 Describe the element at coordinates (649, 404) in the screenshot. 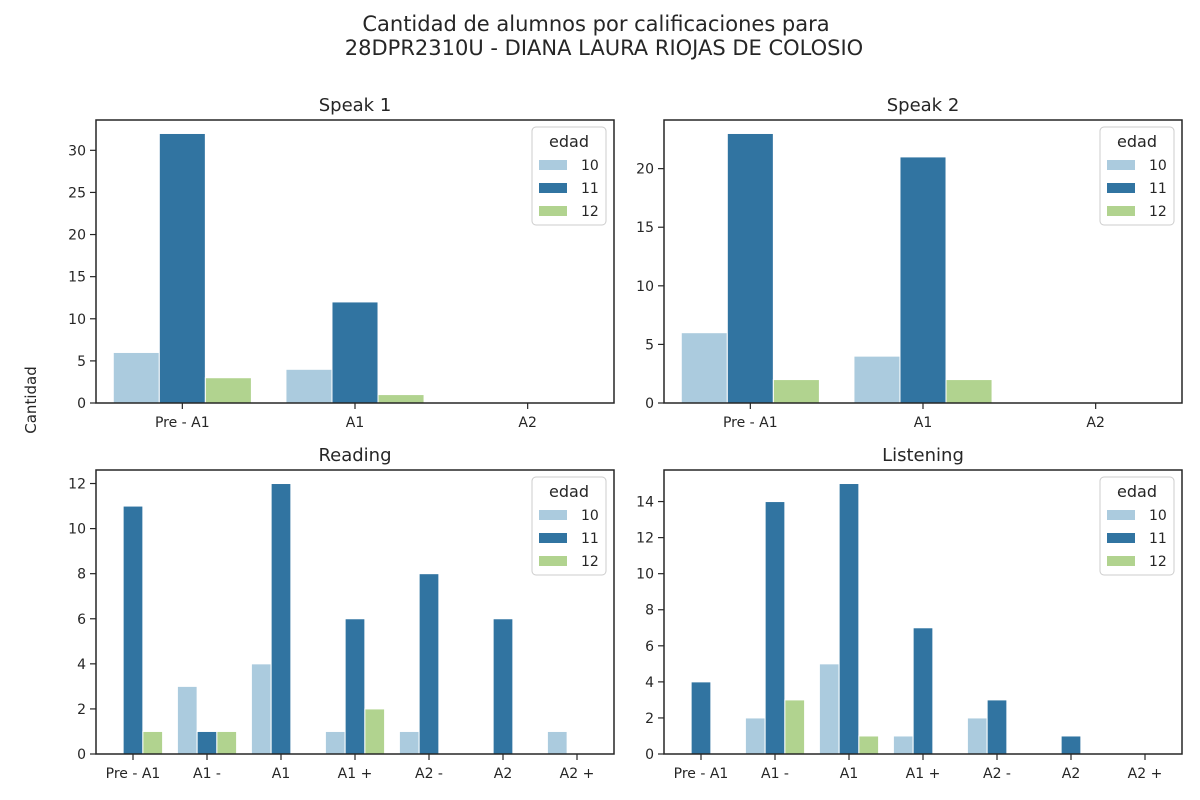

I see `panel-2-ytick-label: 0` at that location.